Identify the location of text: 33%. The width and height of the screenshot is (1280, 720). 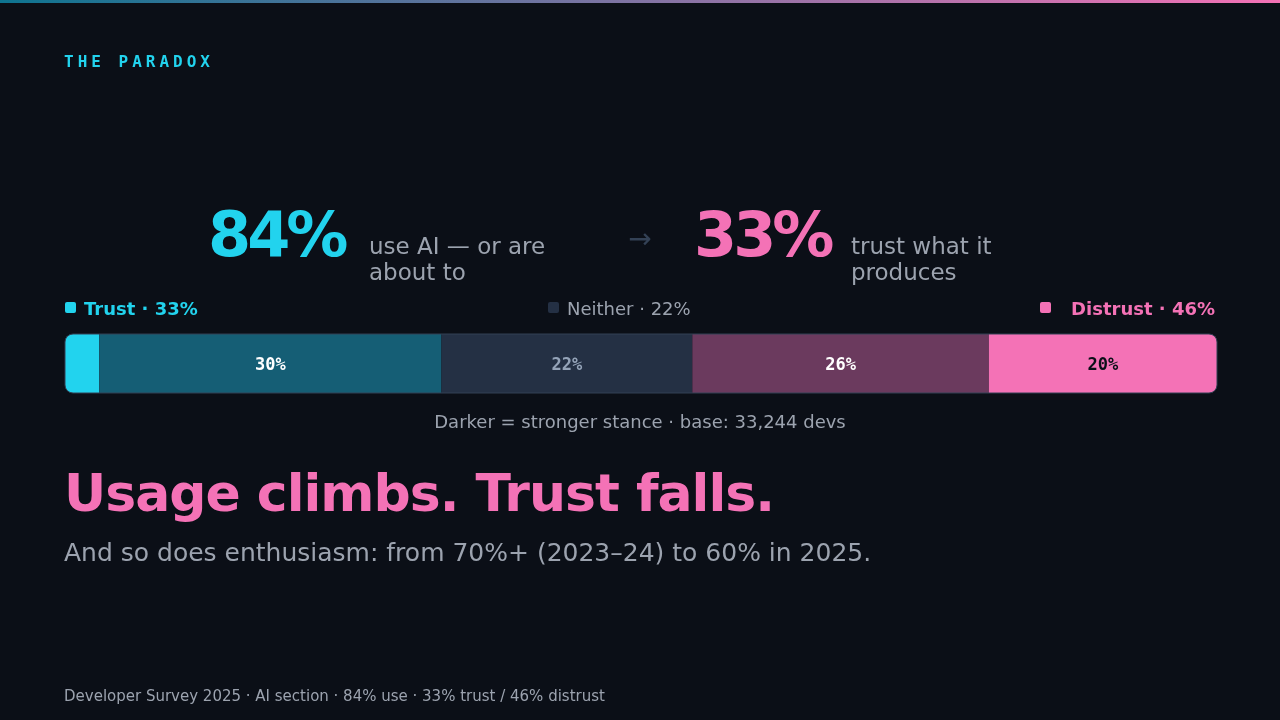
(764, 234).